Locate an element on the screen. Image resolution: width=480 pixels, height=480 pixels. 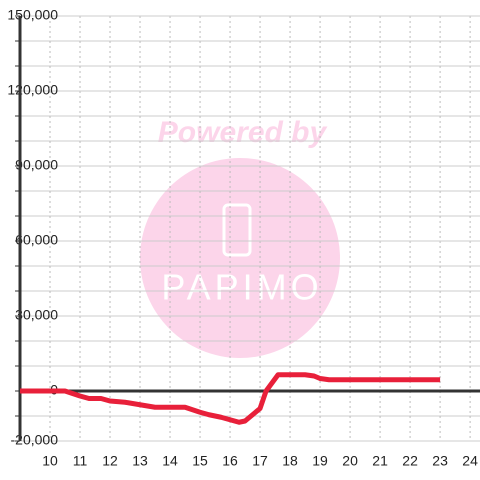
y-tick-label: 120,000 is located at coordinates (32, 90).